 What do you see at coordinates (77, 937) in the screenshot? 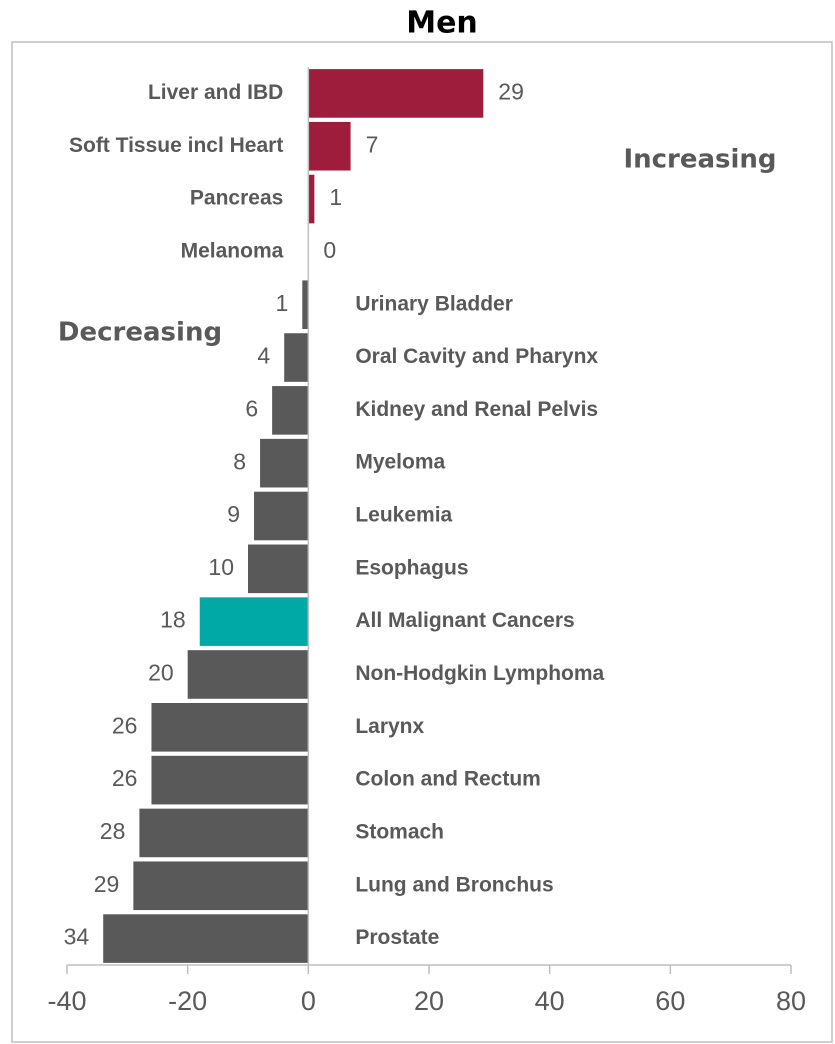
I see `value-label: 34` at bounding box center [77, 937].